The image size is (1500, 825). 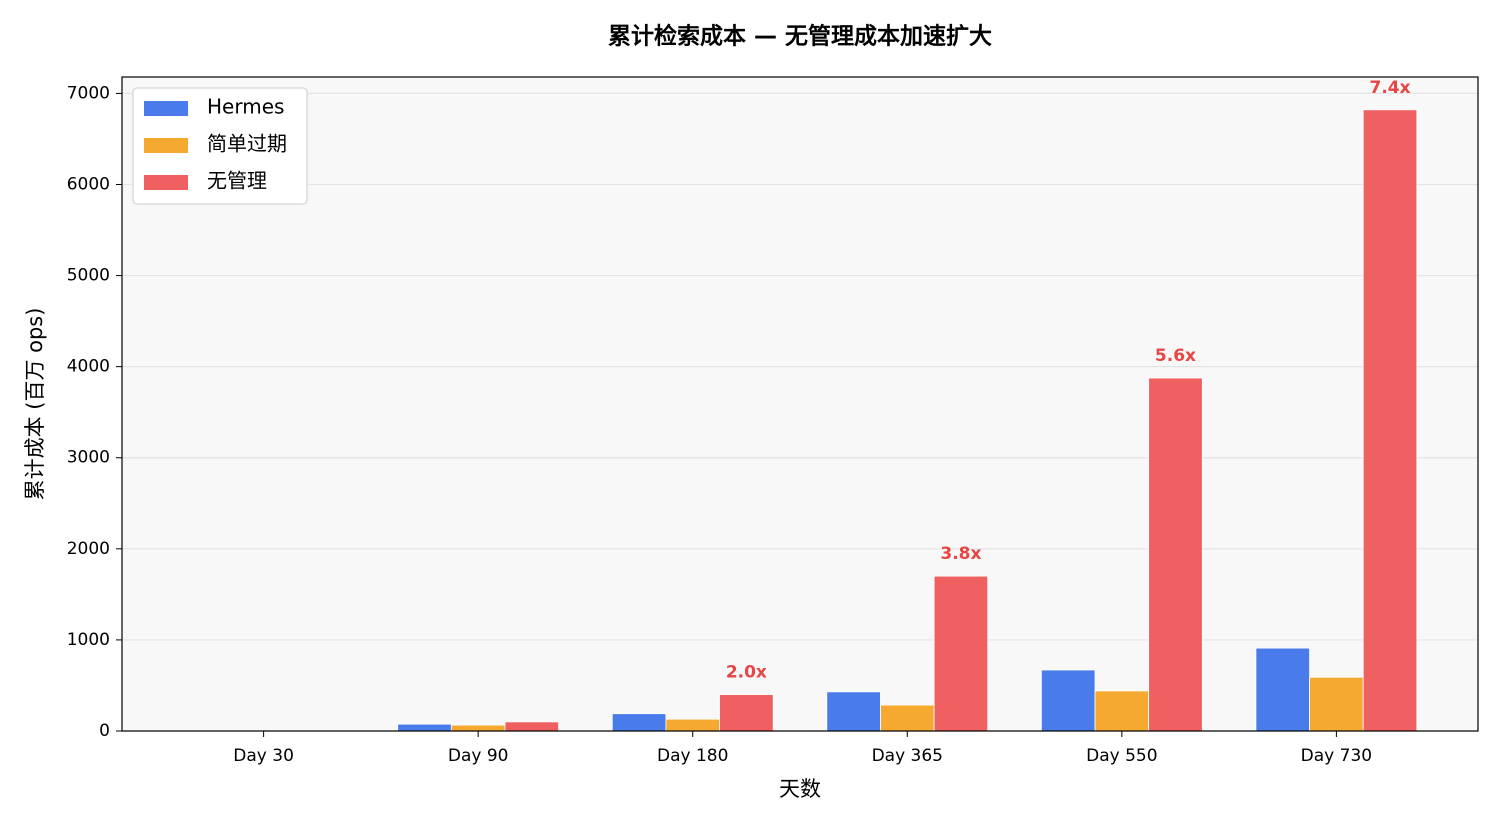 I want to click on chart-title: 累计检索成本 — 无管理成本加速扩大, so click(x=800, y=36).